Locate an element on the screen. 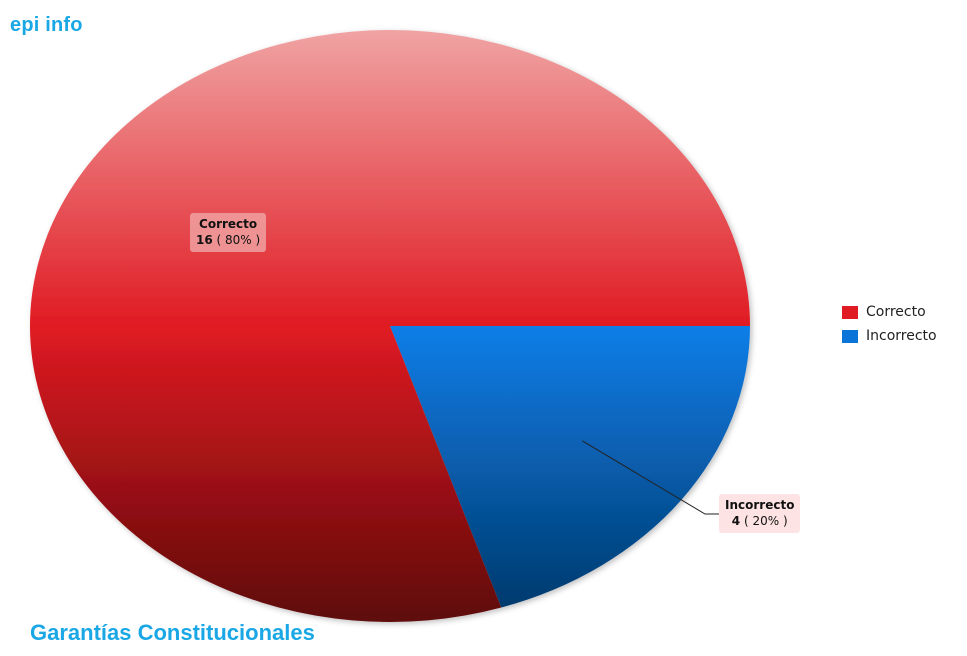 The image size is (967, 656). slice-label-percent: ( 20% ) is located at coordinates (765, 521).